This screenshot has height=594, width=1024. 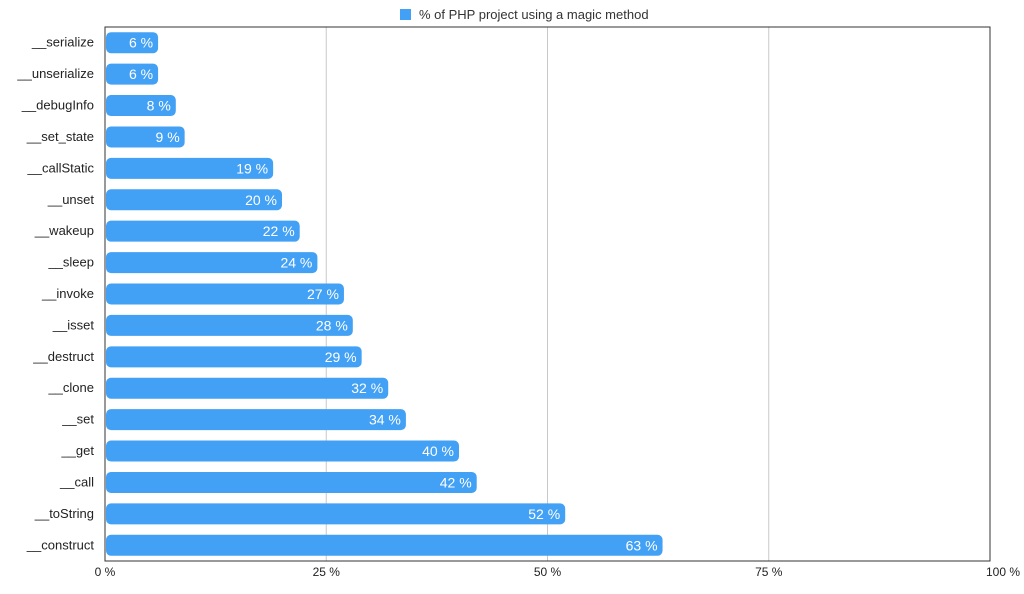 I want to click on bar-value-label: 34 %, so click(x=385, y=420).